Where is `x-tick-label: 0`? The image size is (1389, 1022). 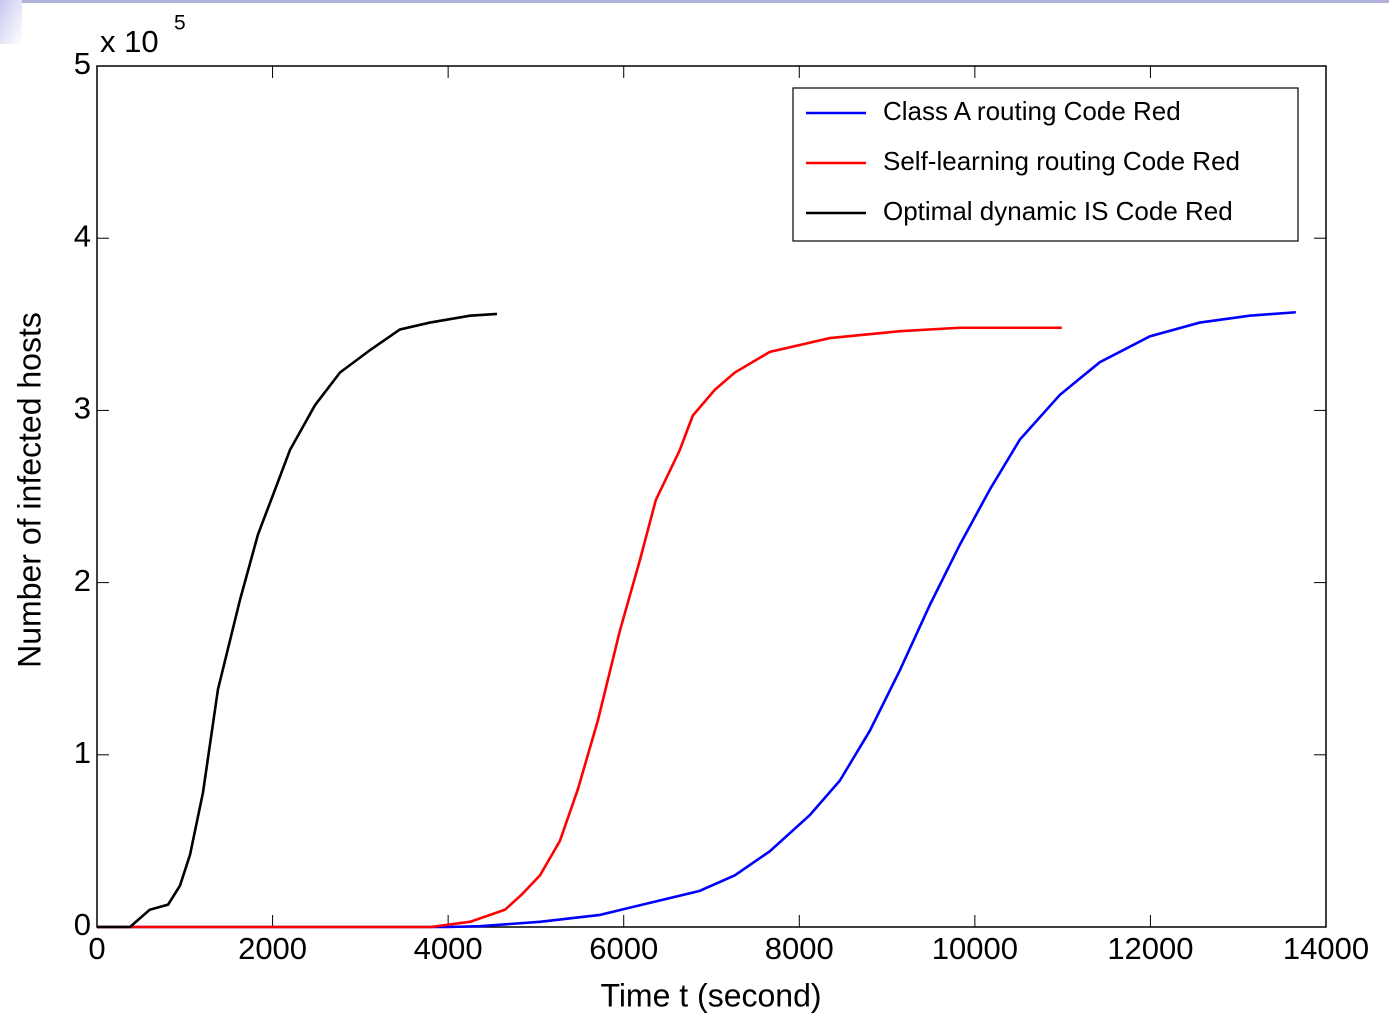
x-tick-label: 0 is located at coordinates (96, 948).